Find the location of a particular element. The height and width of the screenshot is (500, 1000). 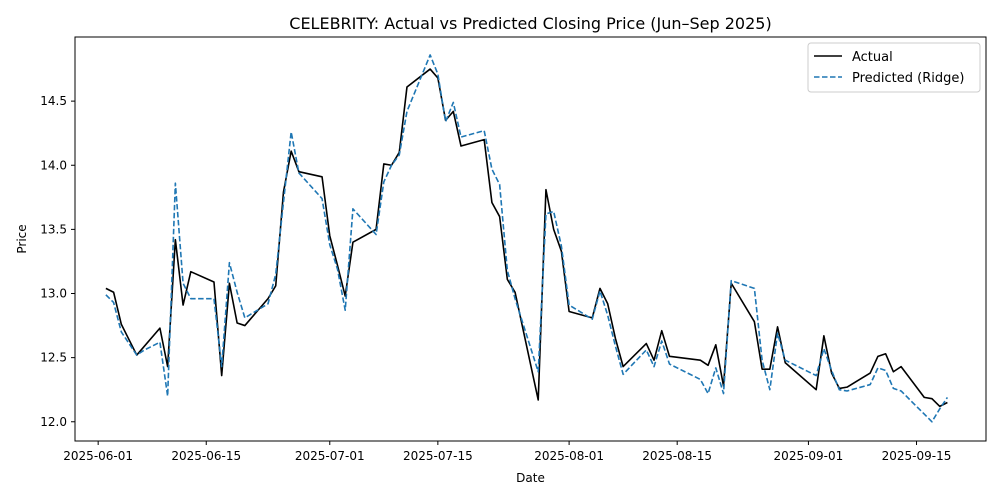

y-axis-label: Price is located at coordinates (22, 238).